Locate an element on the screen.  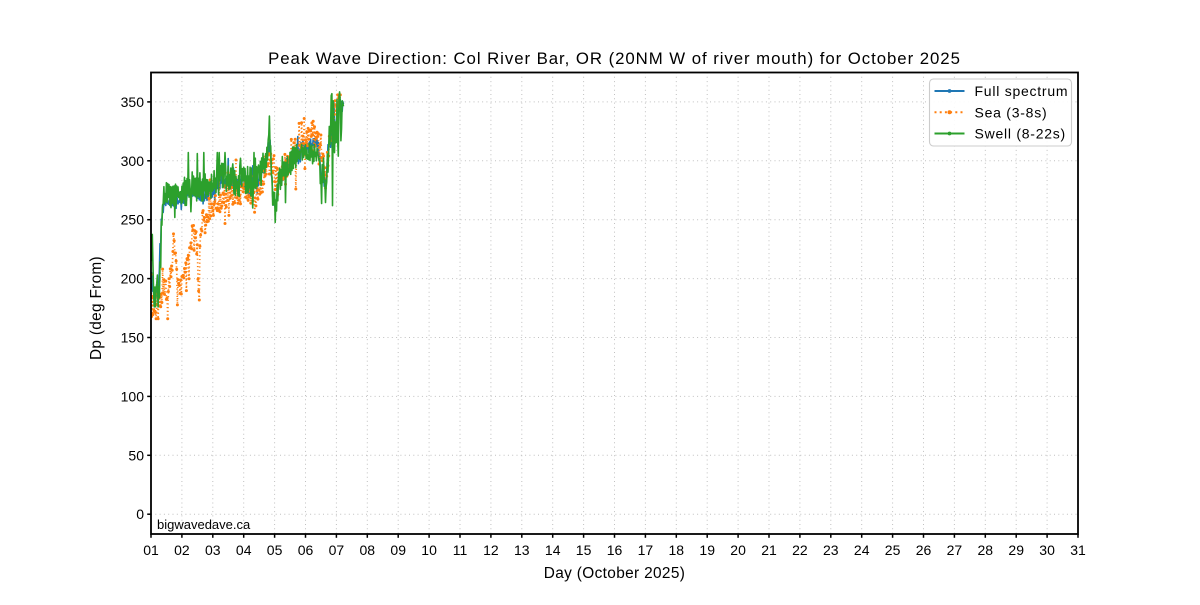
svg-text: 14 is located at coordinates (553, 550).